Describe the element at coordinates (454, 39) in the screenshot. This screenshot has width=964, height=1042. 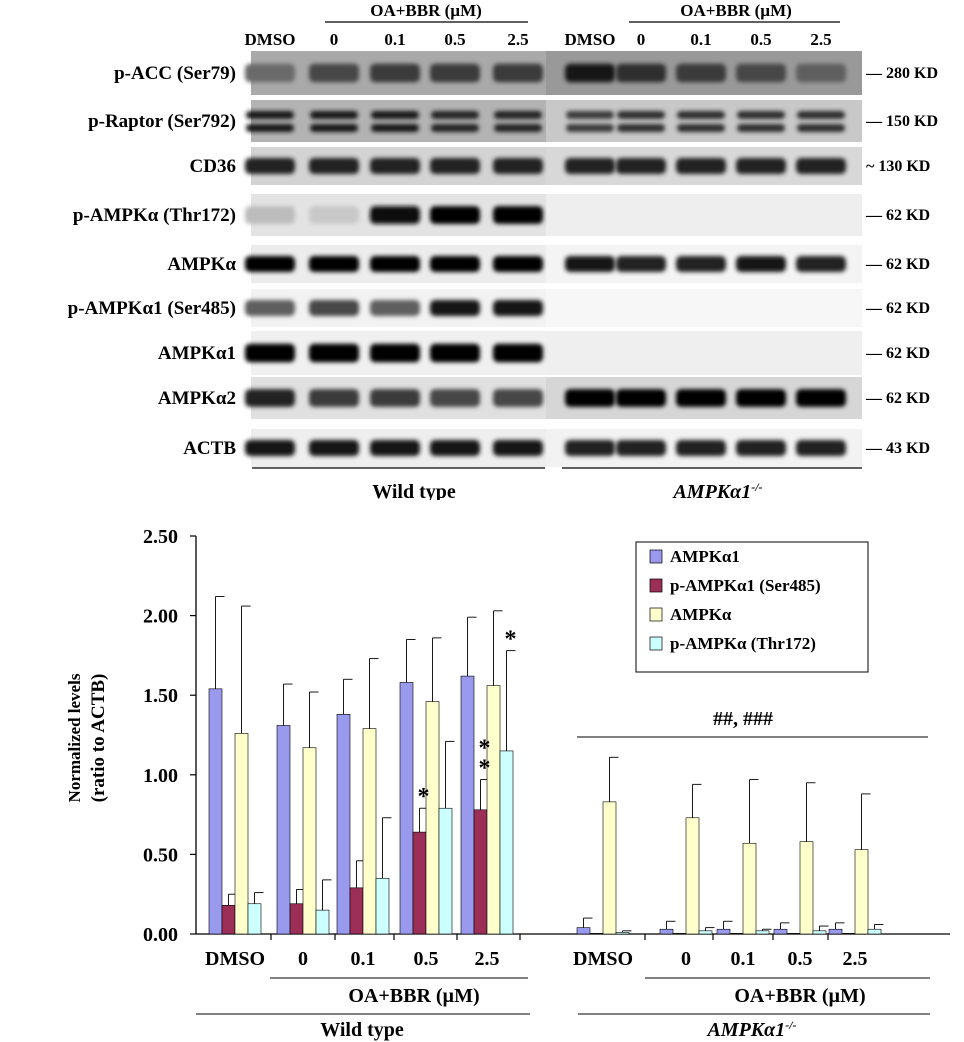
I see `lane-label: 0.5` at that location.